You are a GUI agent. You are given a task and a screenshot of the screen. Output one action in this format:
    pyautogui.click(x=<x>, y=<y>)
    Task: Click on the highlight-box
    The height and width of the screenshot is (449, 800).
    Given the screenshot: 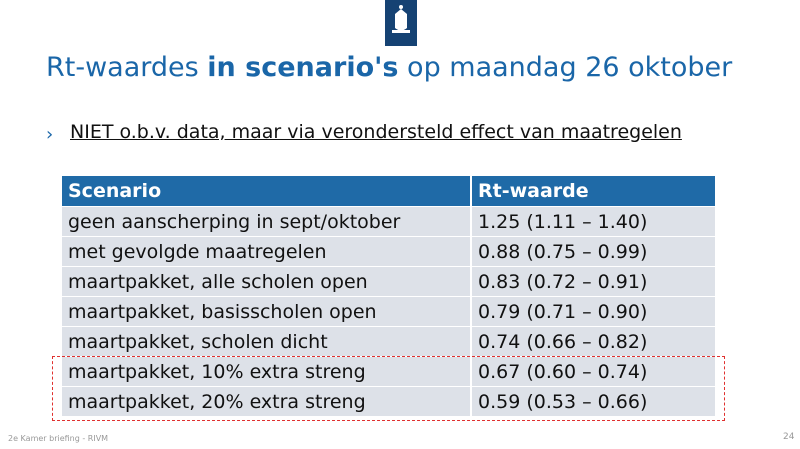 What is the action you would take?
    pyautogui.click(x=388, y=388)
    